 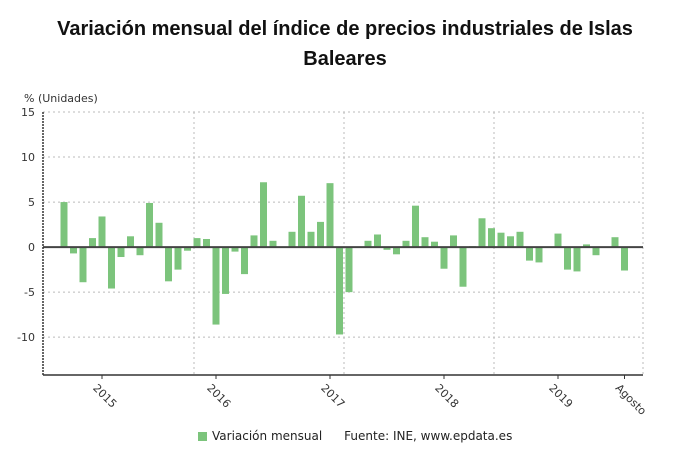 I want to click on y-tick-label: 5, so click(x=31, y=202).